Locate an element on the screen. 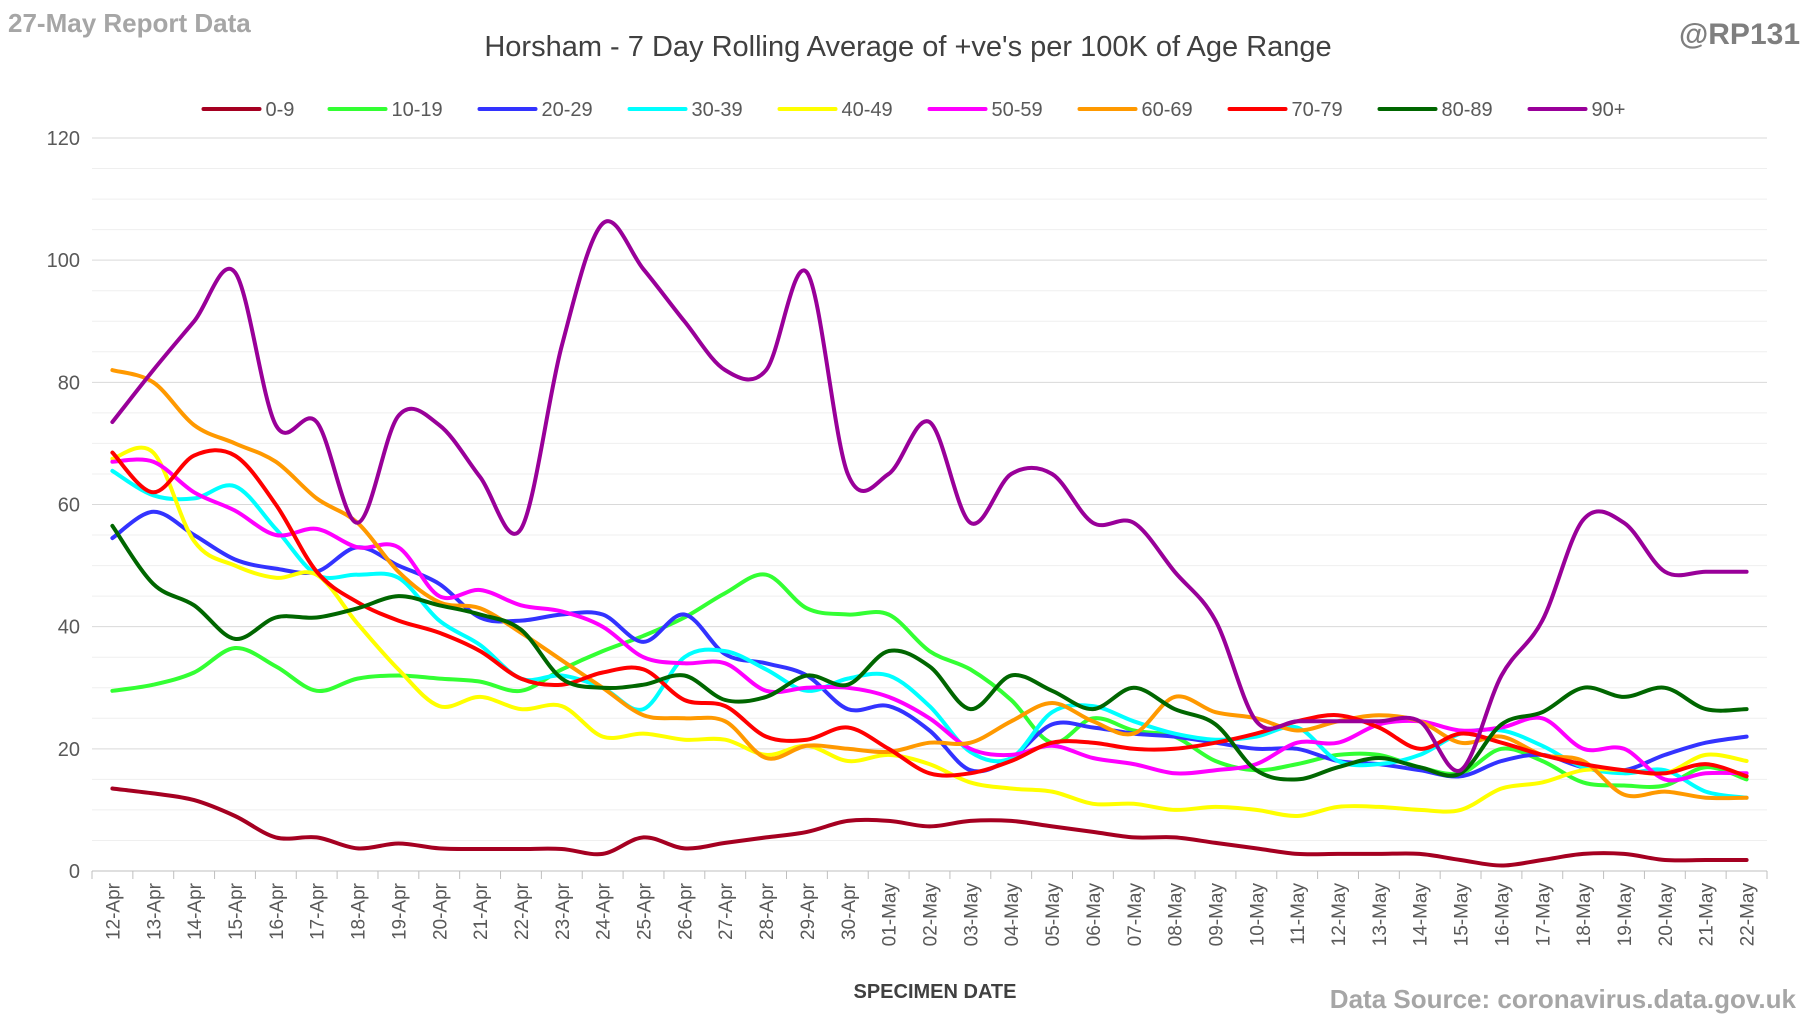 The image size is (1816, 1022). x-tick-label: 12-May is located at coordinates (1339, 915).